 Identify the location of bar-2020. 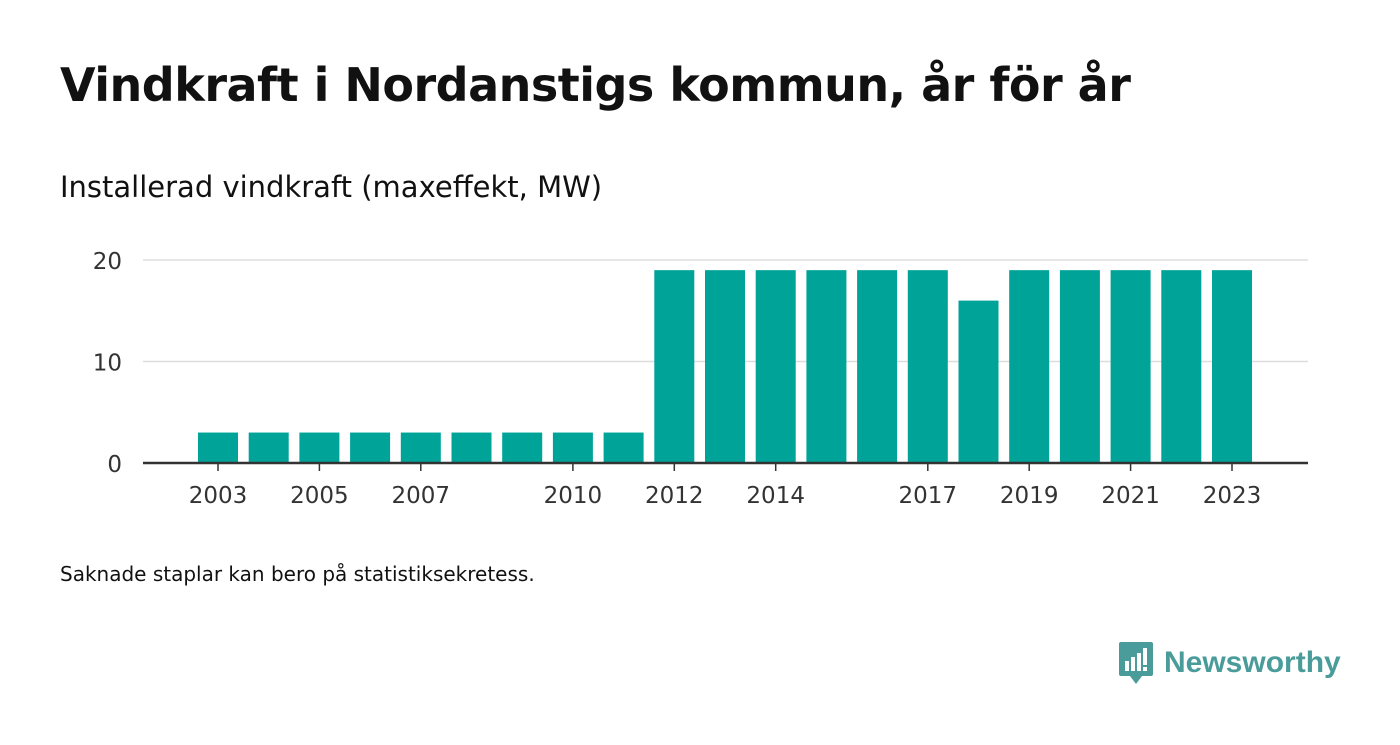
(1079, 366).